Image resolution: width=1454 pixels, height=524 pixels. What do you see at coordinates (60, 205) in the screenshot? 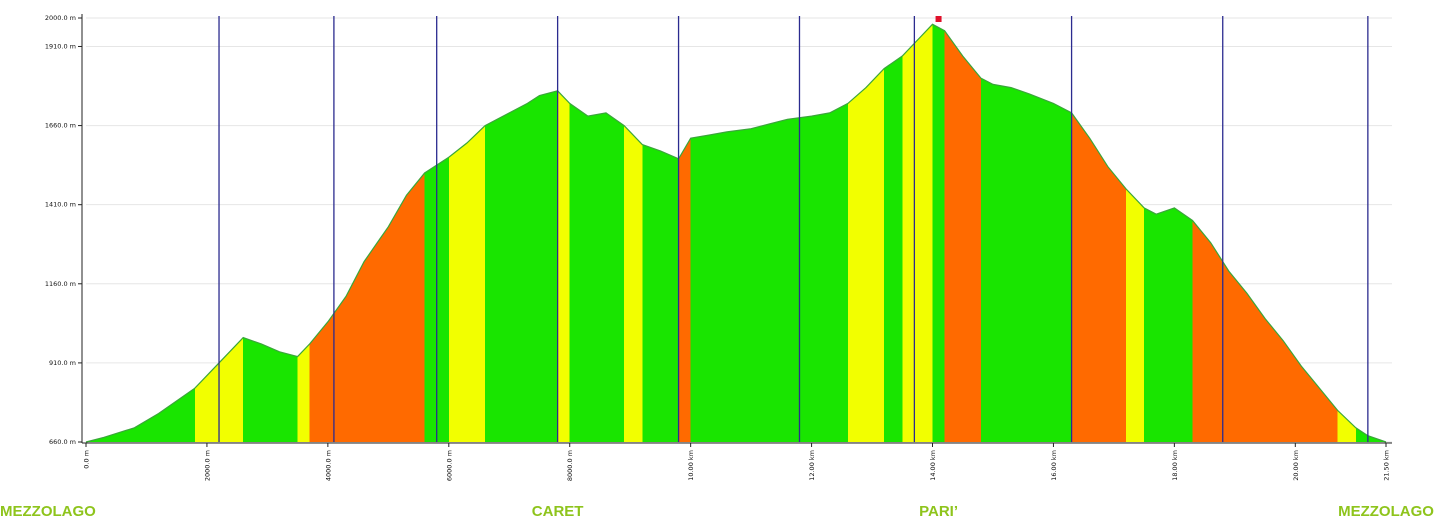
I see `y-tick-label-3: 1410.0 m` at bounding box center [60, 205].